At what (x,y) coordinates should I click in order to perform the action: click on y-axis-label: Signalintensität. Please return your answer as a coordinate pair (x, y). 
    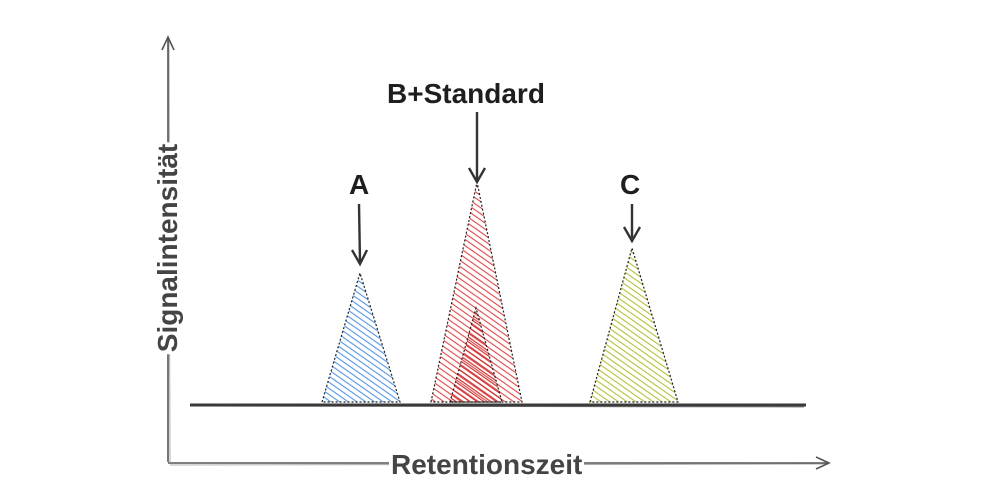
    Looking at the image, I should click on (167, 248).